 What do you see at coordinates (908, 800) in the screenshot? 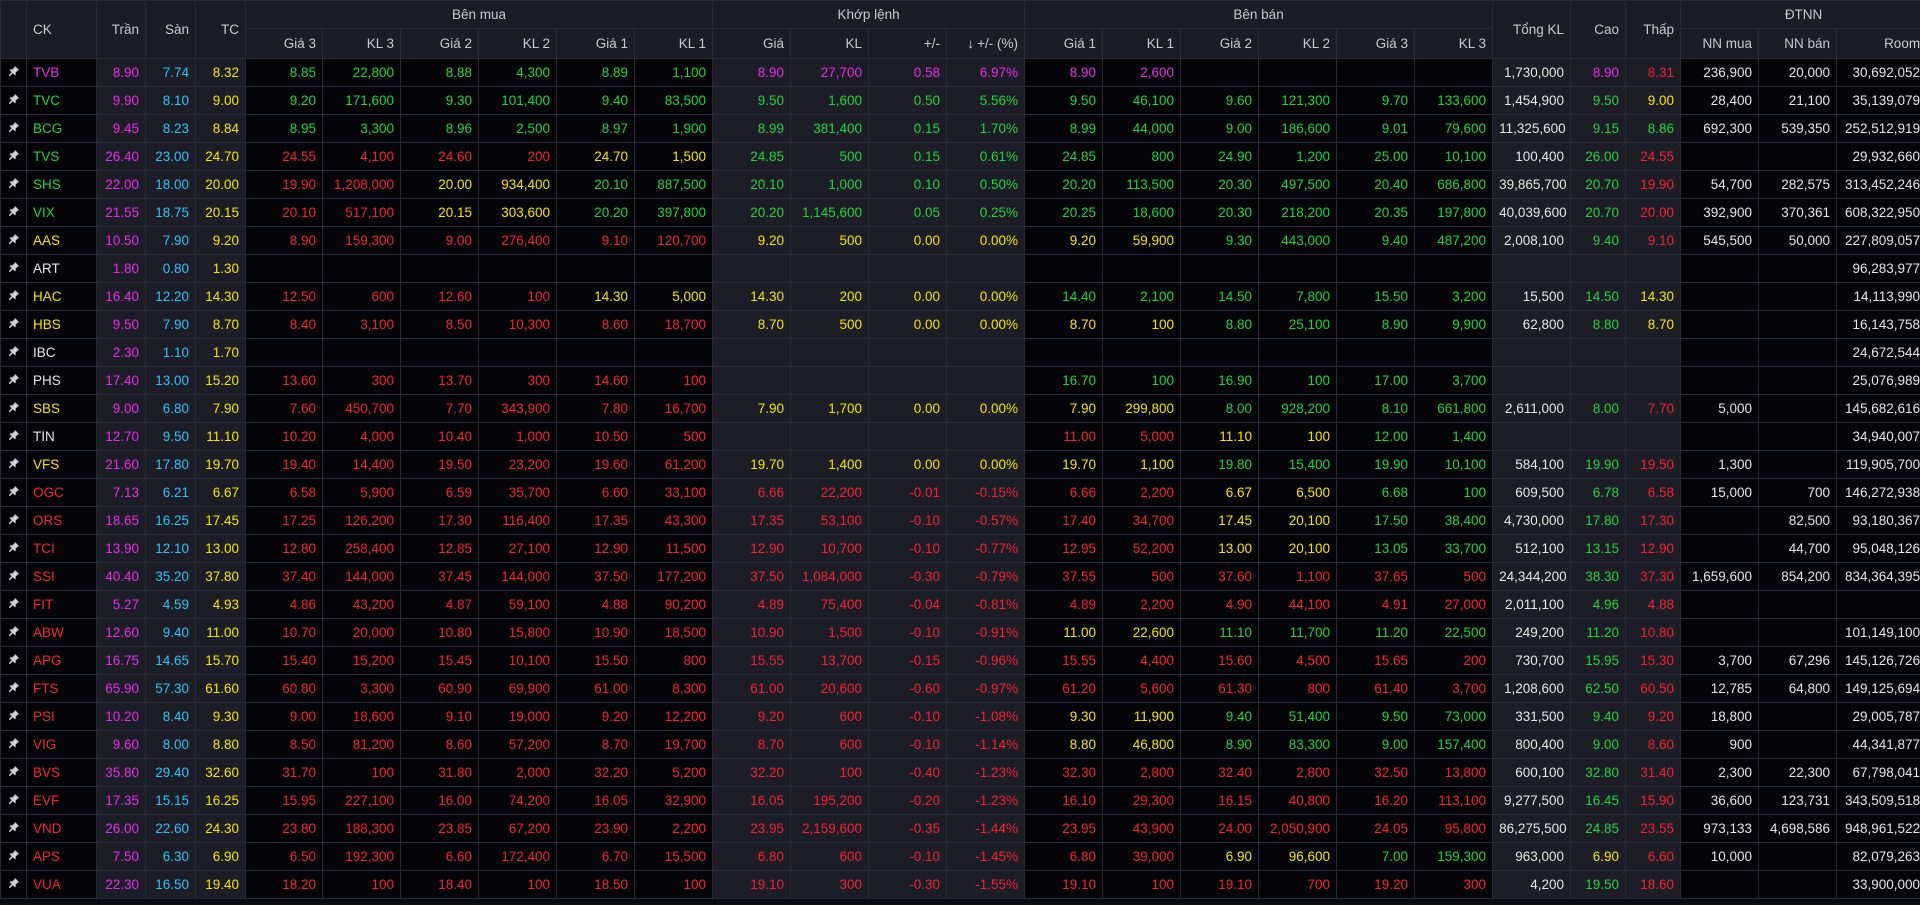
I see `match-cell-3: -0.20` at bounding box center [908, 800].